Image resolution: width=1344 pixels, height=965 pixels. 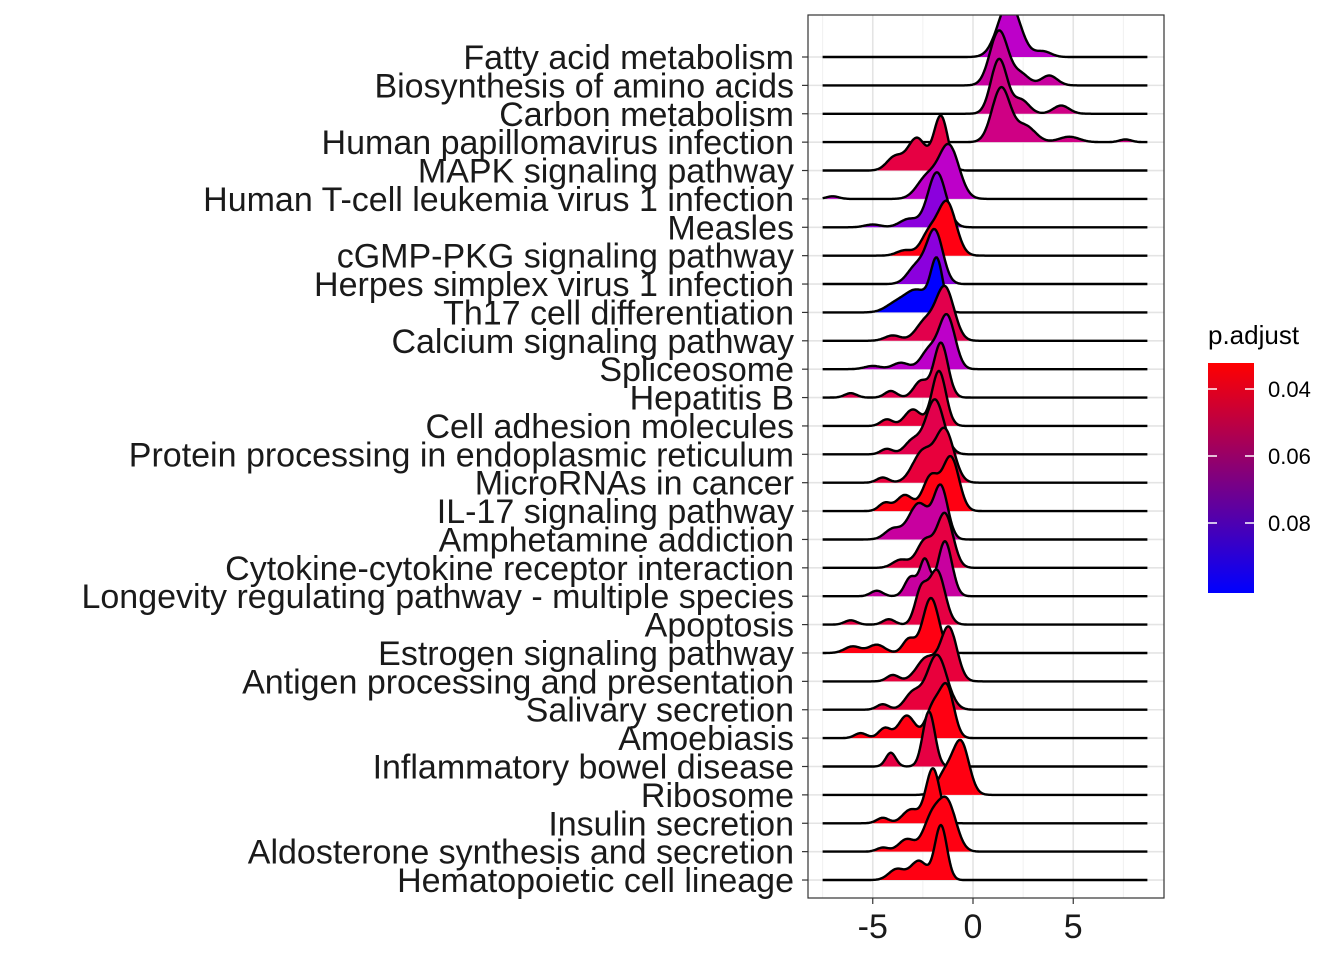 I want to click on y-tick-label: Th17 cell differentiation, so click(x=618, y=313).